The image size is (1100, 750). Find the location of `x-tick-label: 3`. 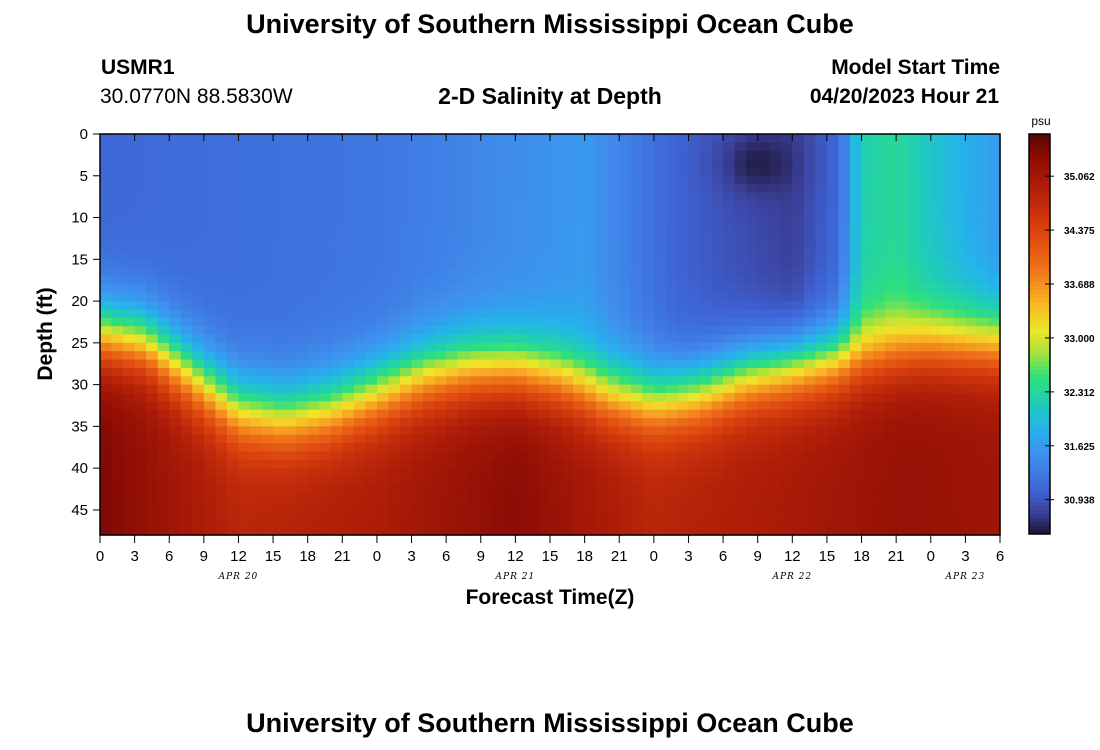

x-tick-label: 3 is located at coordinates (411, 556).